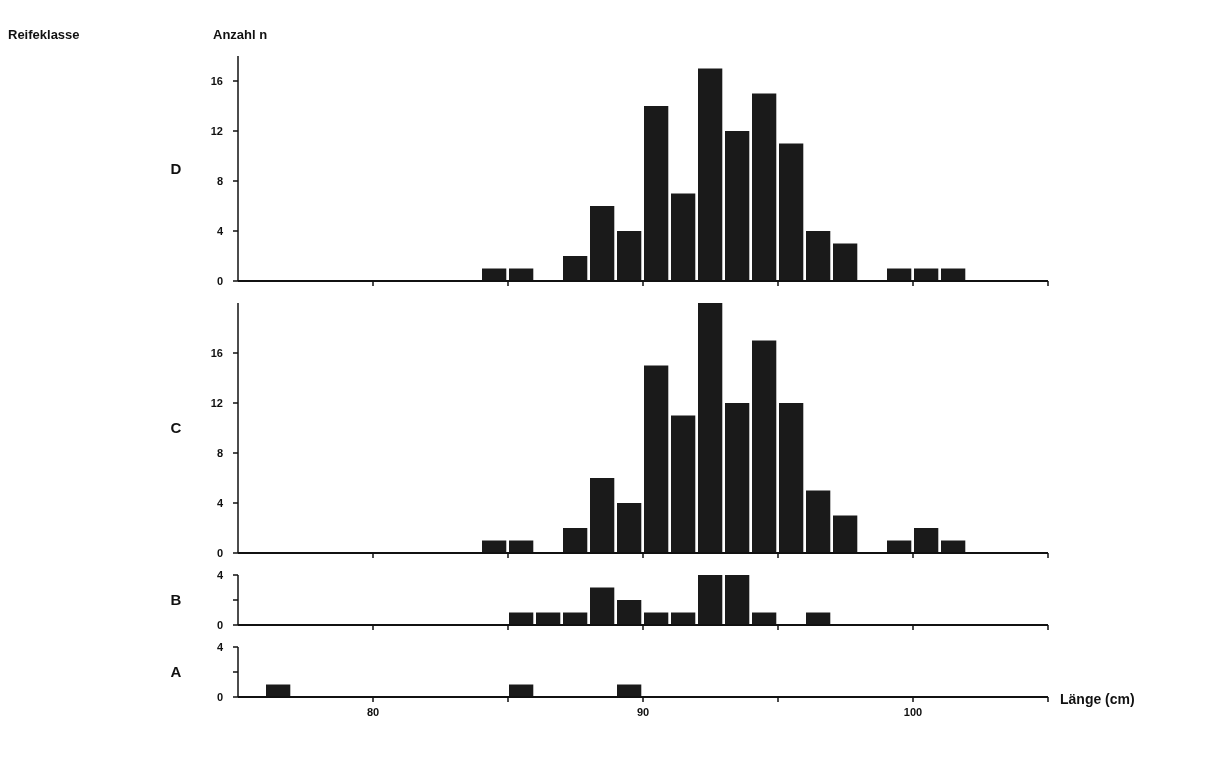 The width and height of the screenshot is (1210, 766). What do you see at coordinates (643, 711) in the screenshot?
I see `x-tick-label: 90` at bounding box center [643, 711].